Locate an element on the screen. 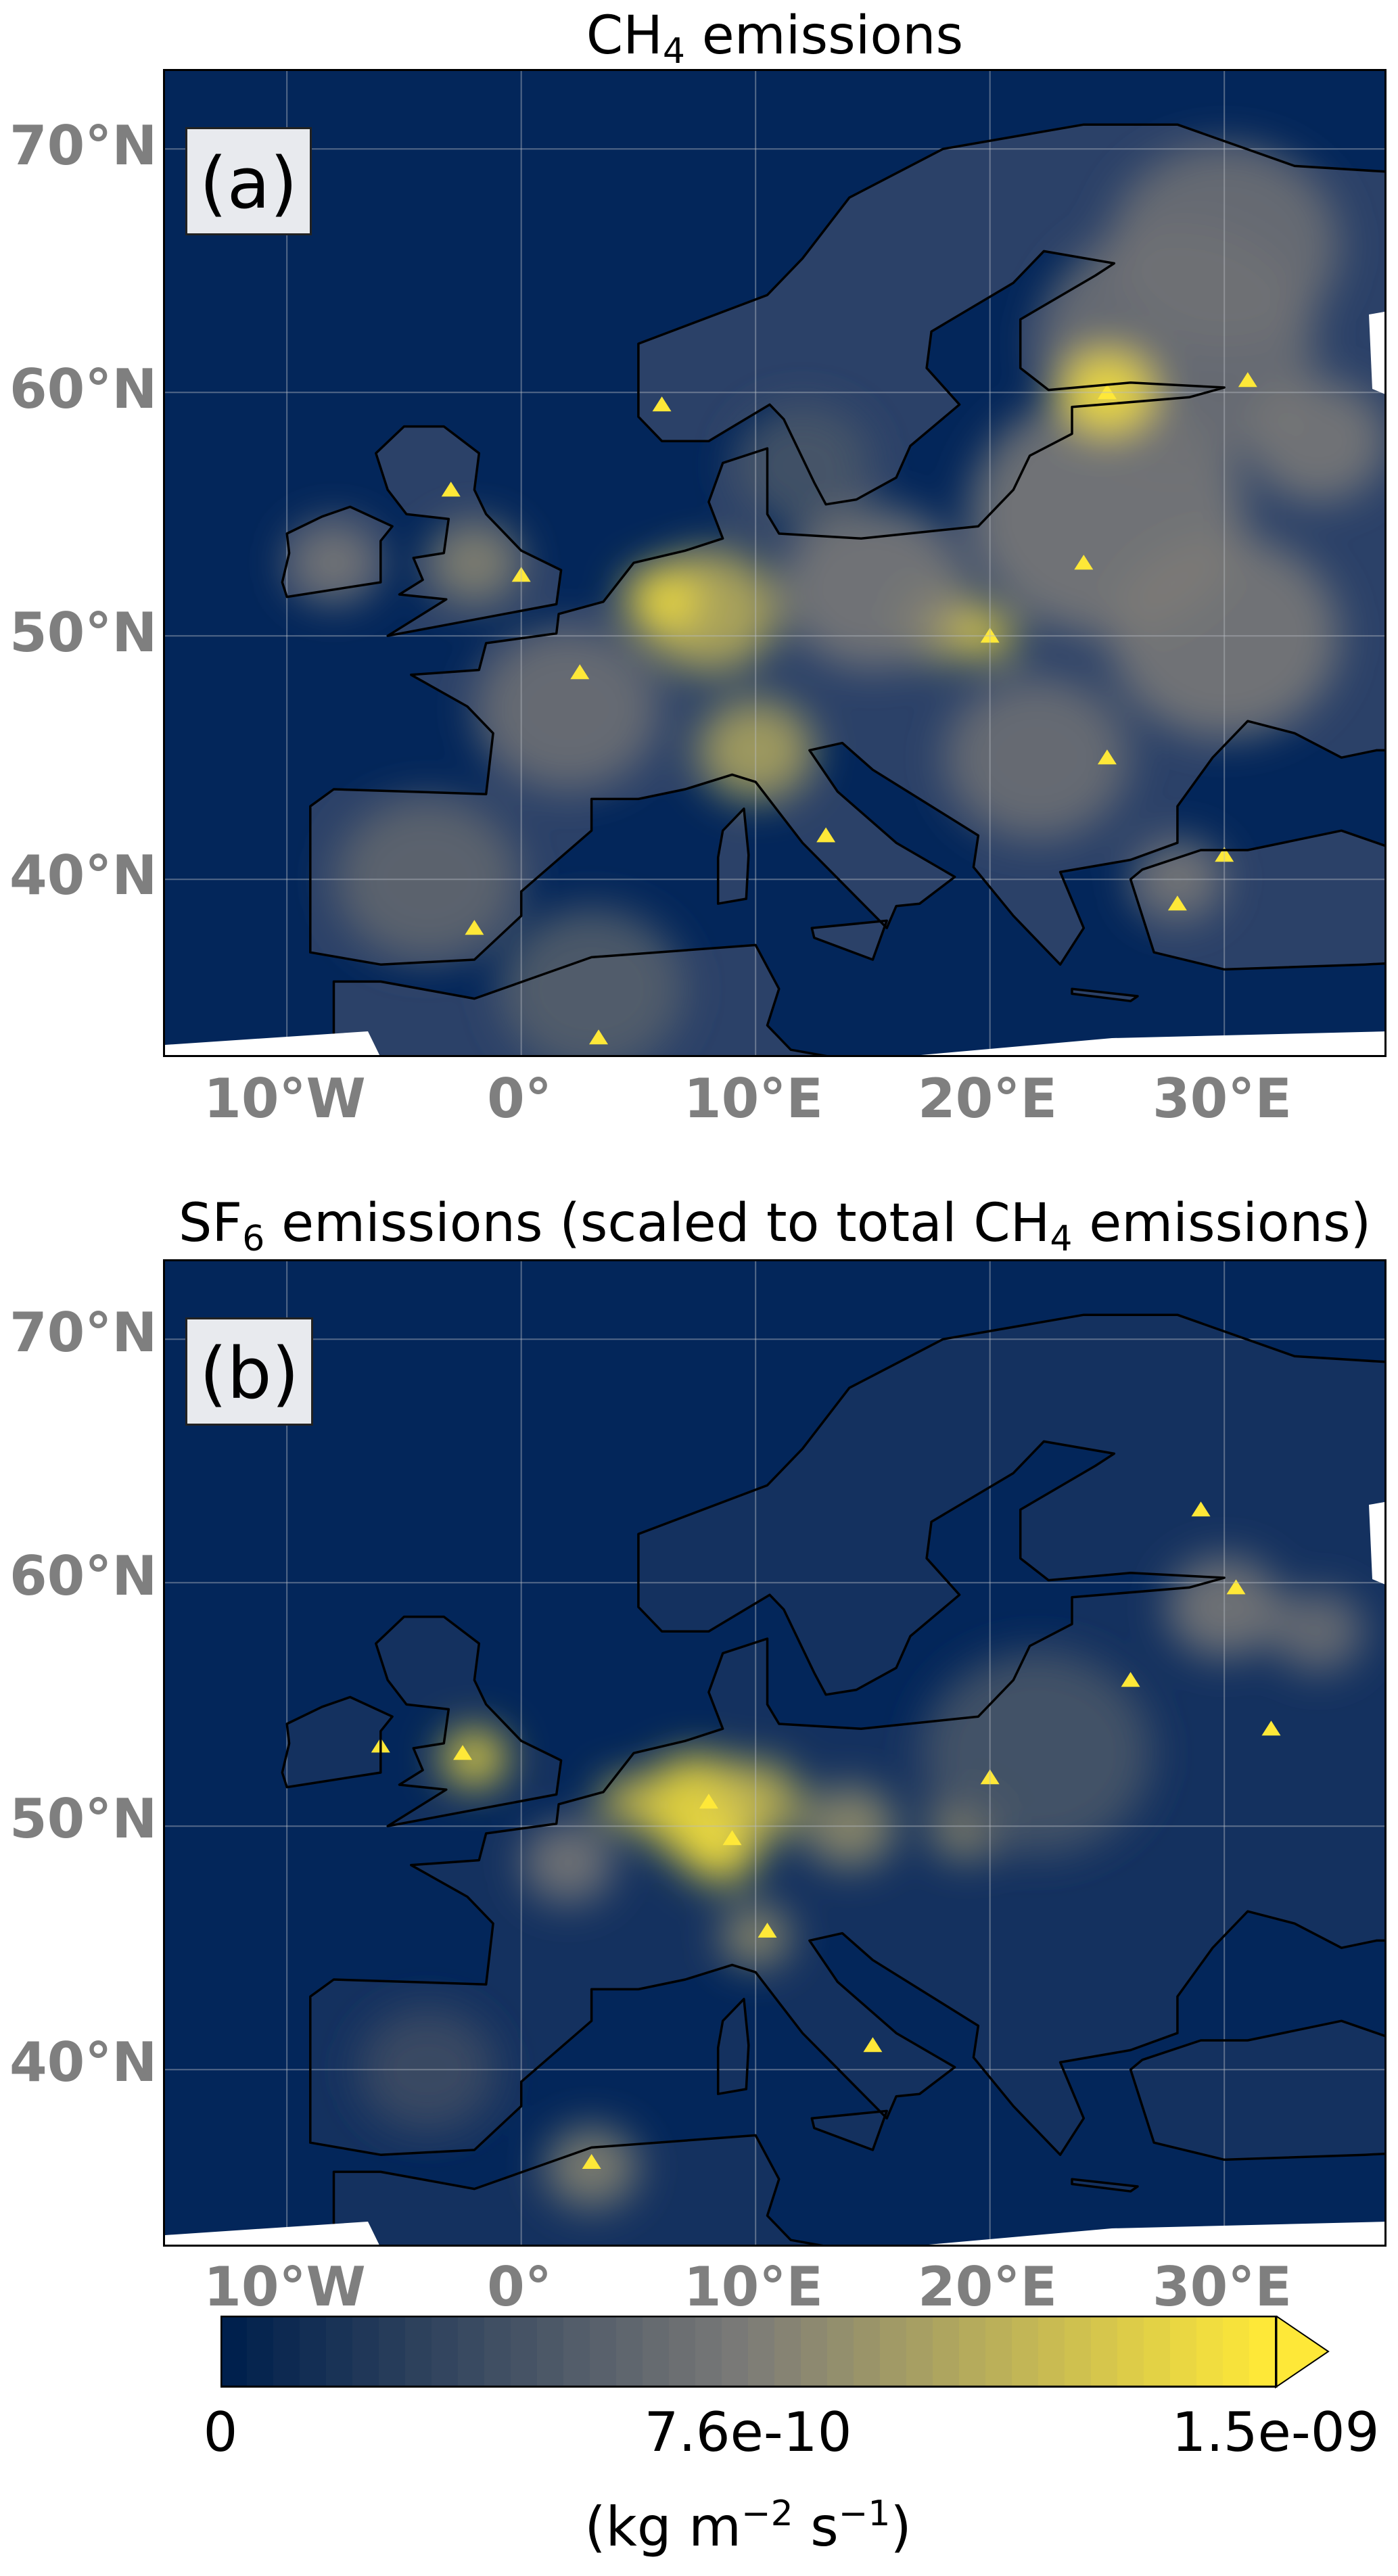  colorbar-unit-label: (kg m−2 s−1) is located at coordinates (748, 2525).